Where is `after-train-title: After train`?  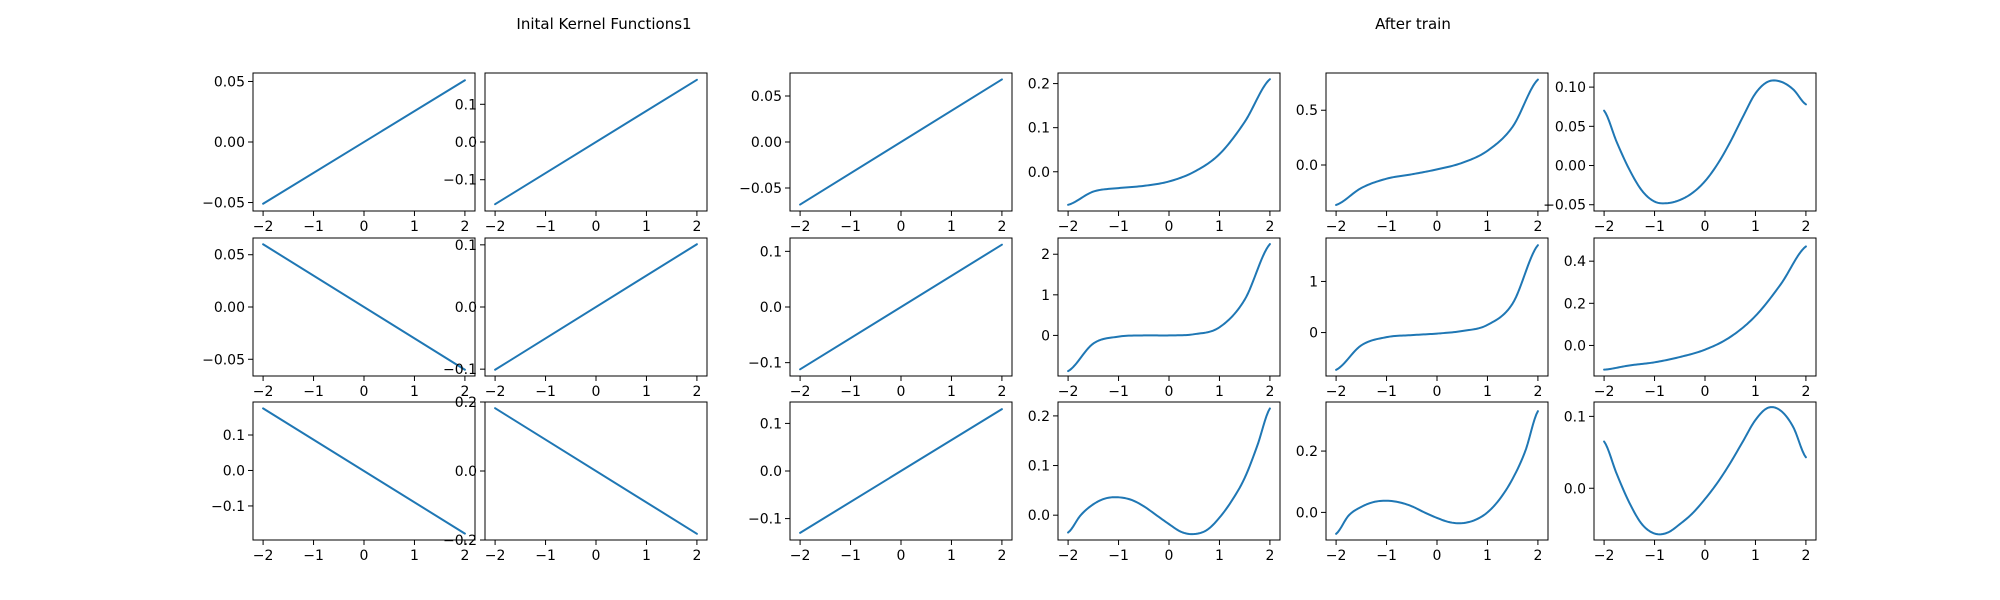
after-train-title: After train is located at coordinates (1413, 24).